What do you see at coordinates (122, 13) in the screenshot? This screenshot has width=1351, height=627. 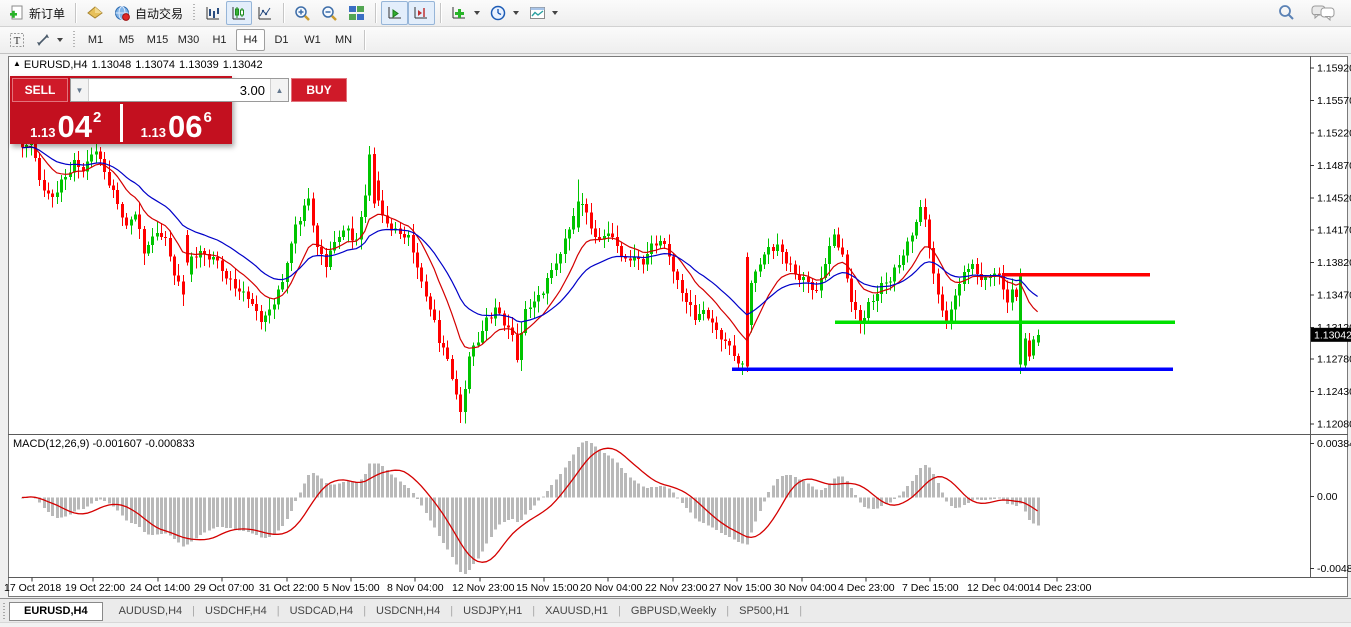 I see `autotrading-globe-icon` at bounding box center [122, 13].